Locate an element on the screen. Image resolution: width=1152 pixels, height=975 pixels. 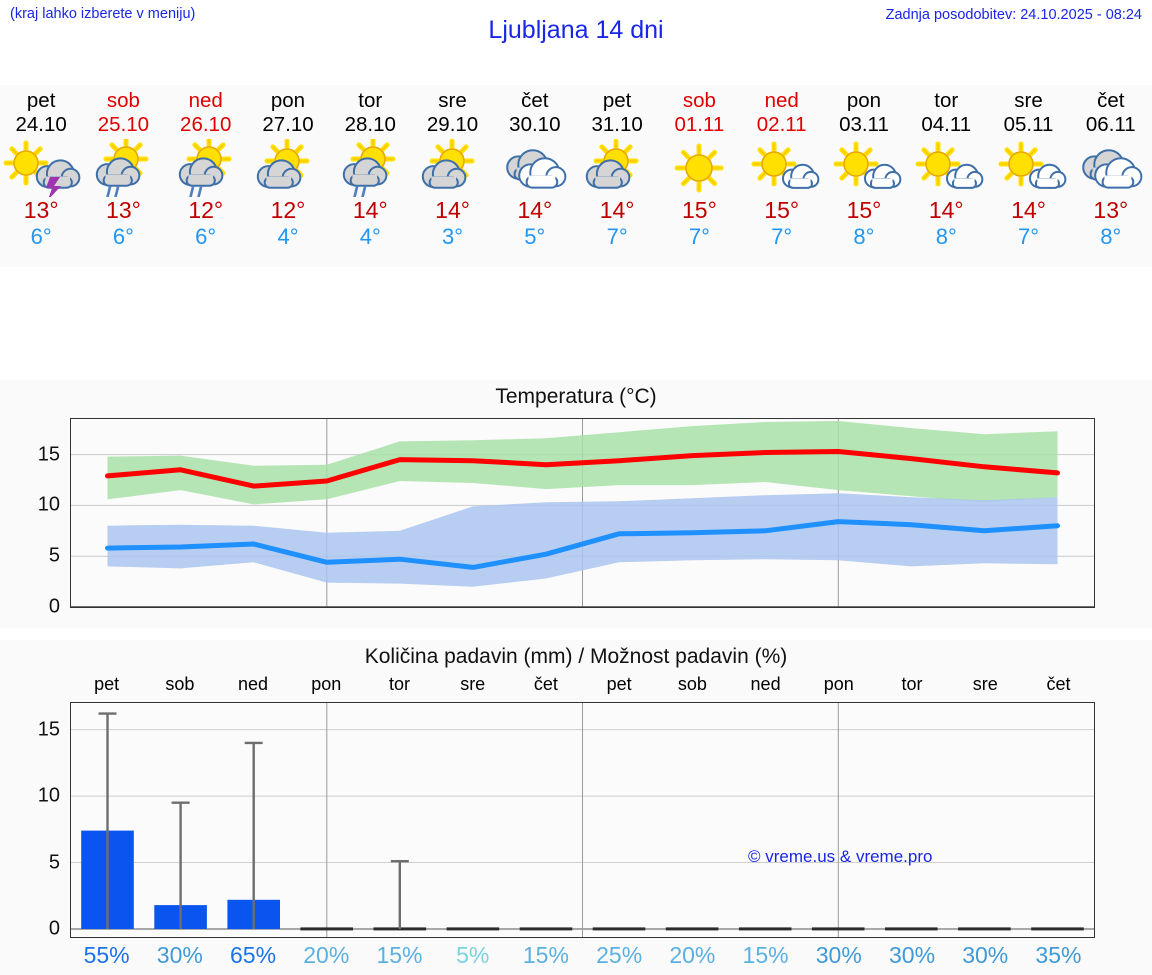
last-update-label: Zadnja posodobitev: 24.10.2025 - 08:24 is located at coordinates (1013, 15).